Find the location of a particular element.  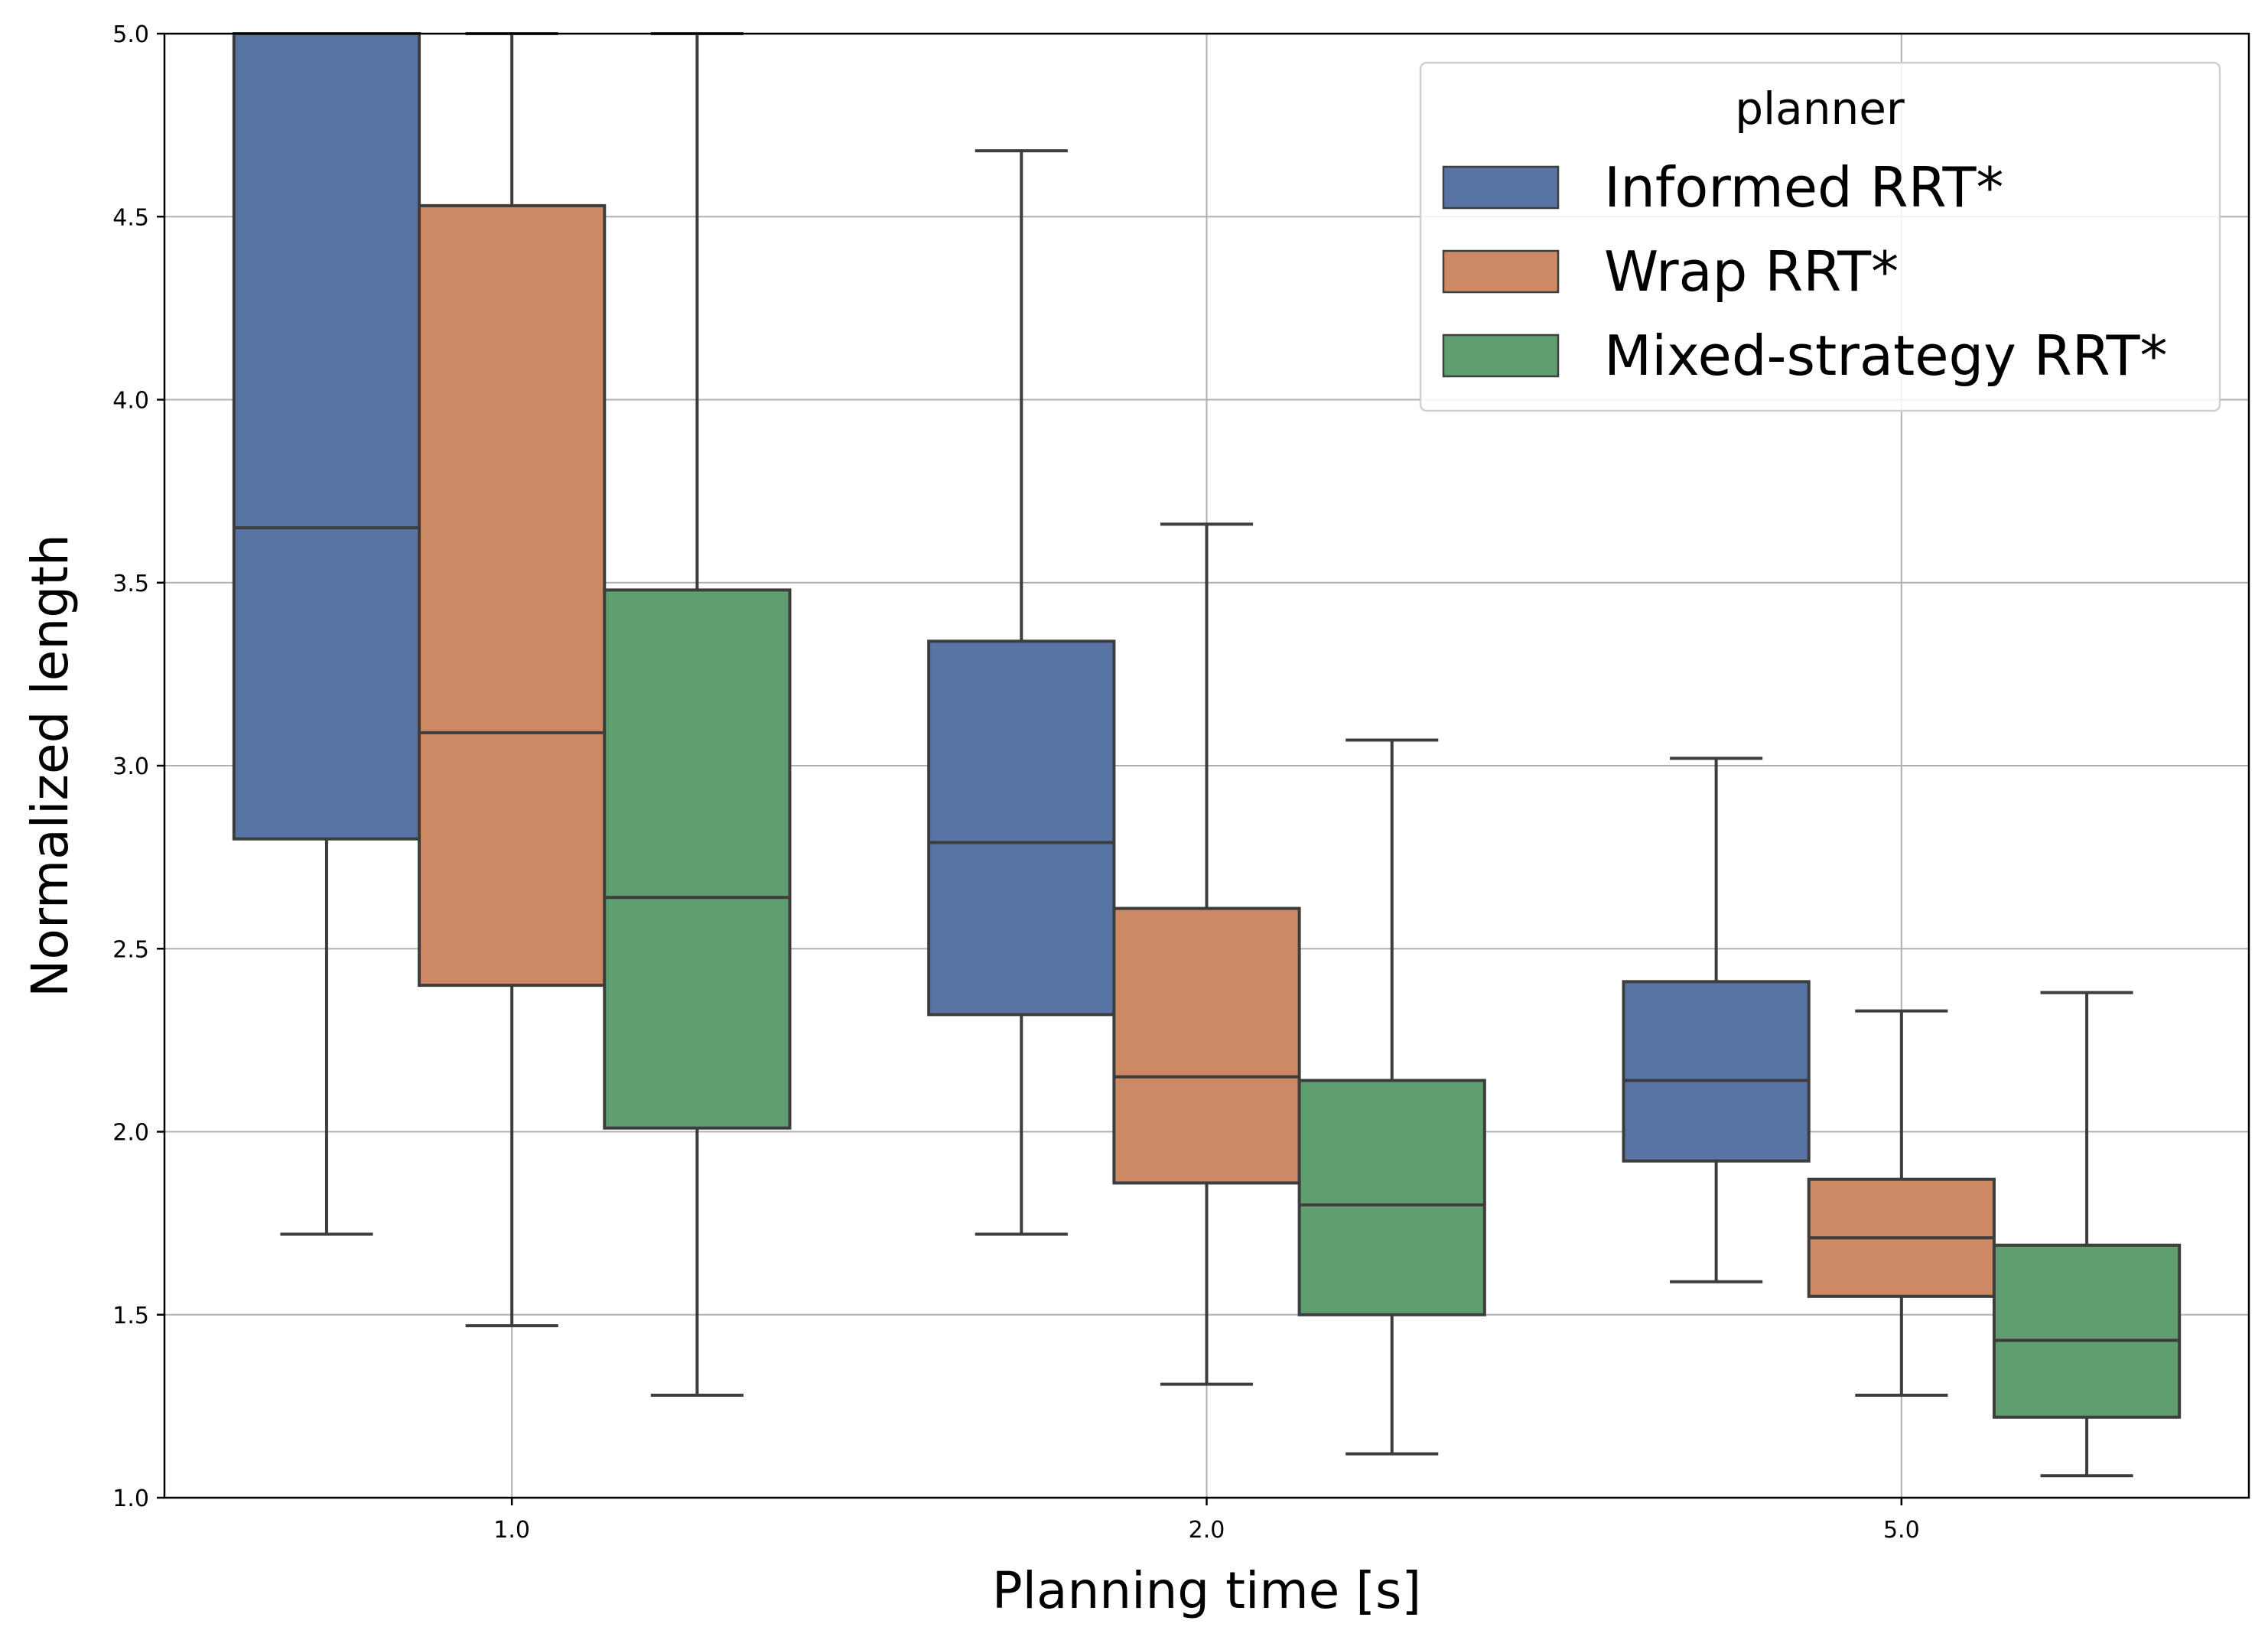

y-tick-label: 4.0 is located at coordinates (130, 401).